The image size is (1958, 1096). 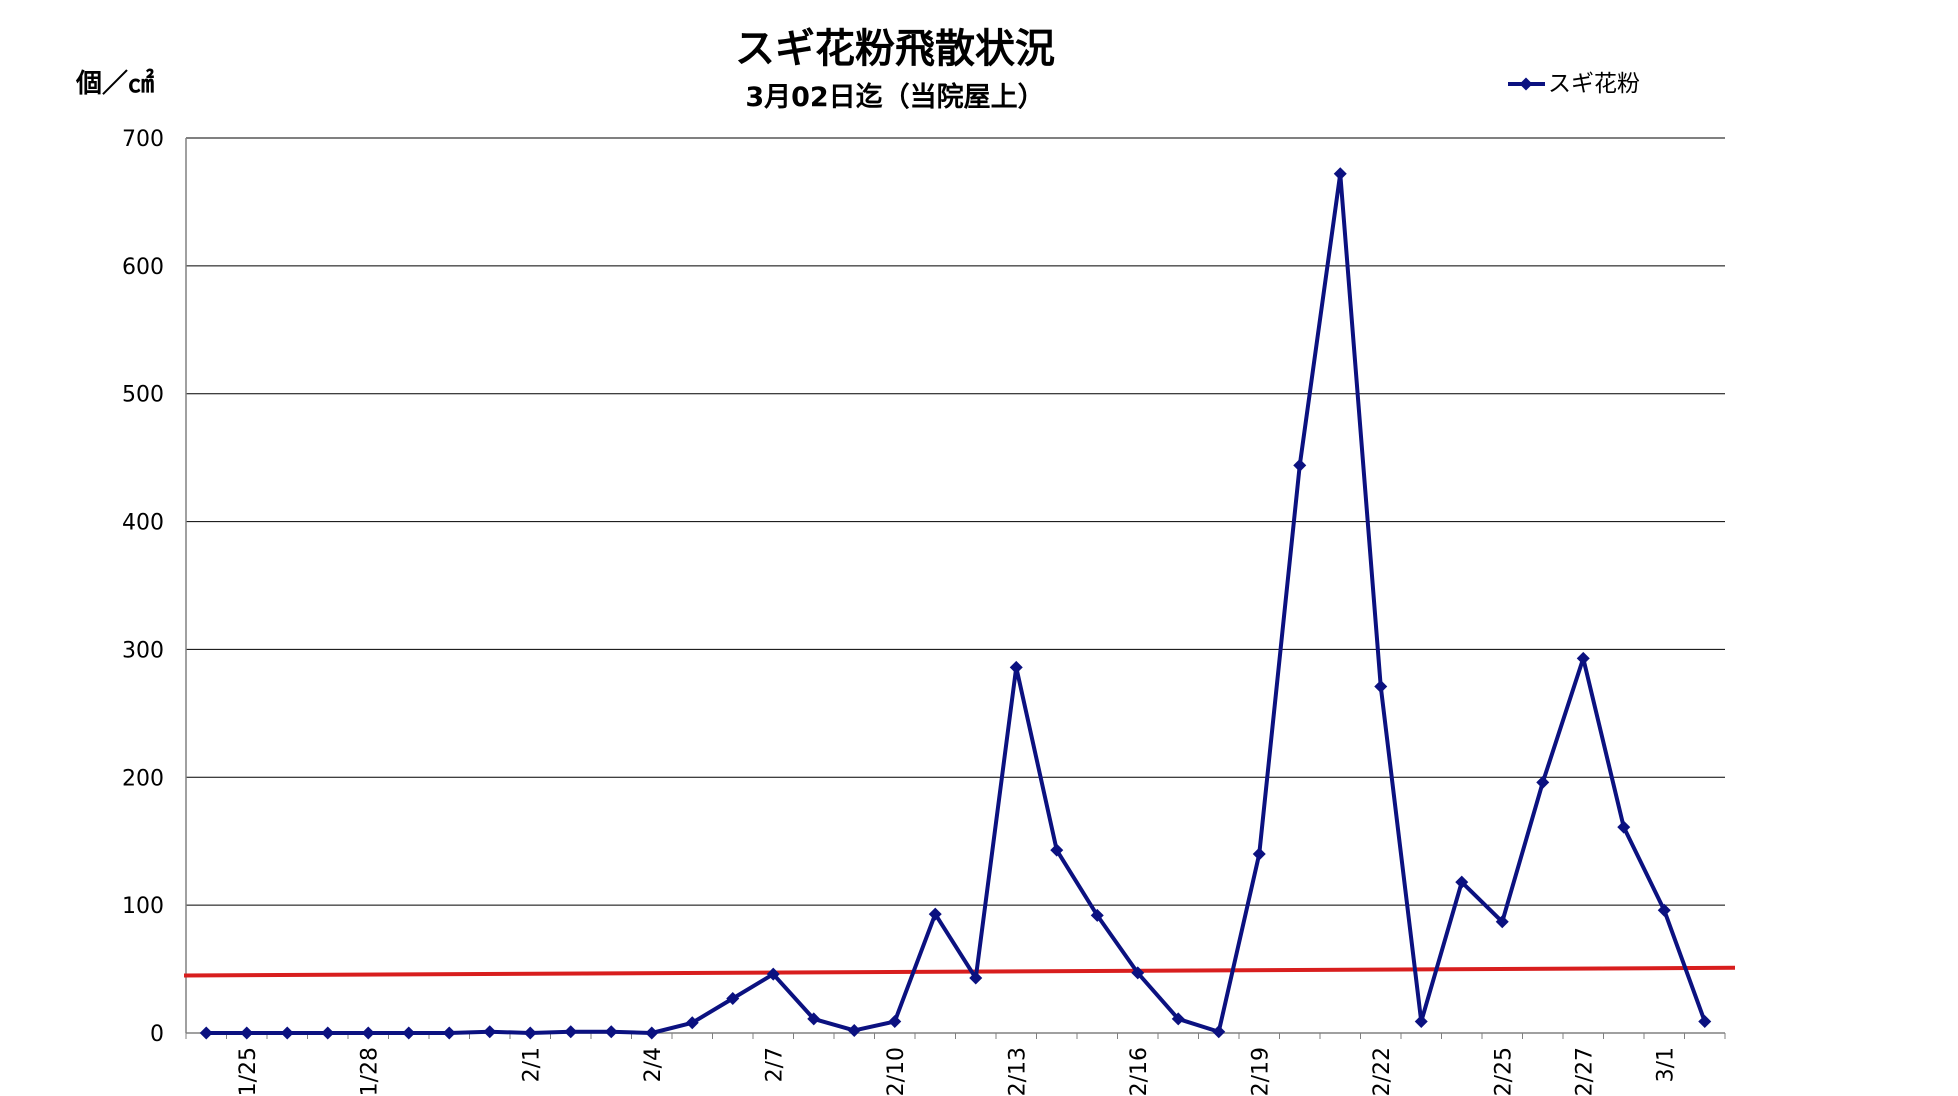 What do you see at coordinates (248, 1071) in the screenshot?
I see `x-tick-label-1-25: 1/25` at bounding box center [248, 1071].